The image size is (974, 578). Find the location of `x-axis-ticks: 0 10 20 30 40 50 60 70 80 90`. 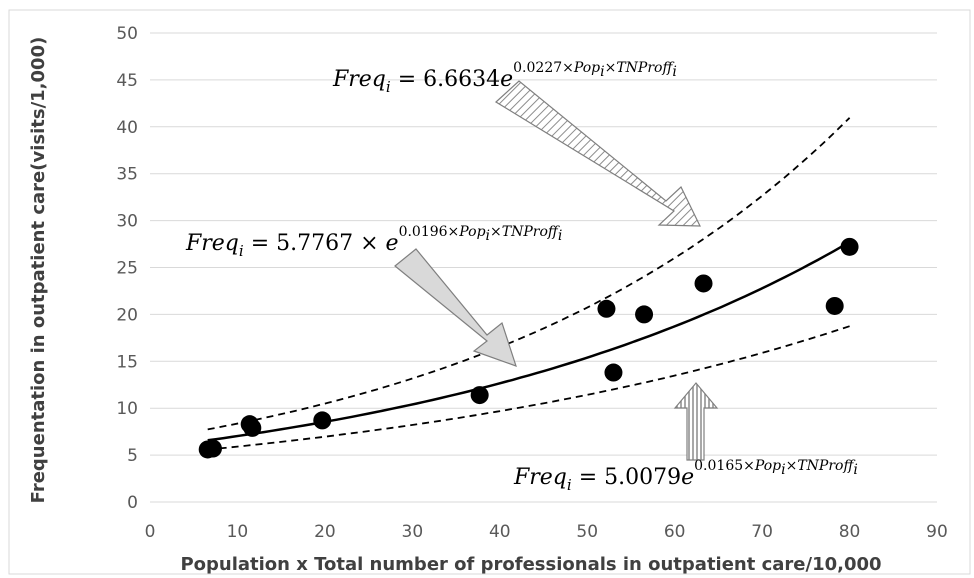

x-axis-ticks: 0 10 20 30 40 50 60 70 80 90 is located at coordinates (546, 532).